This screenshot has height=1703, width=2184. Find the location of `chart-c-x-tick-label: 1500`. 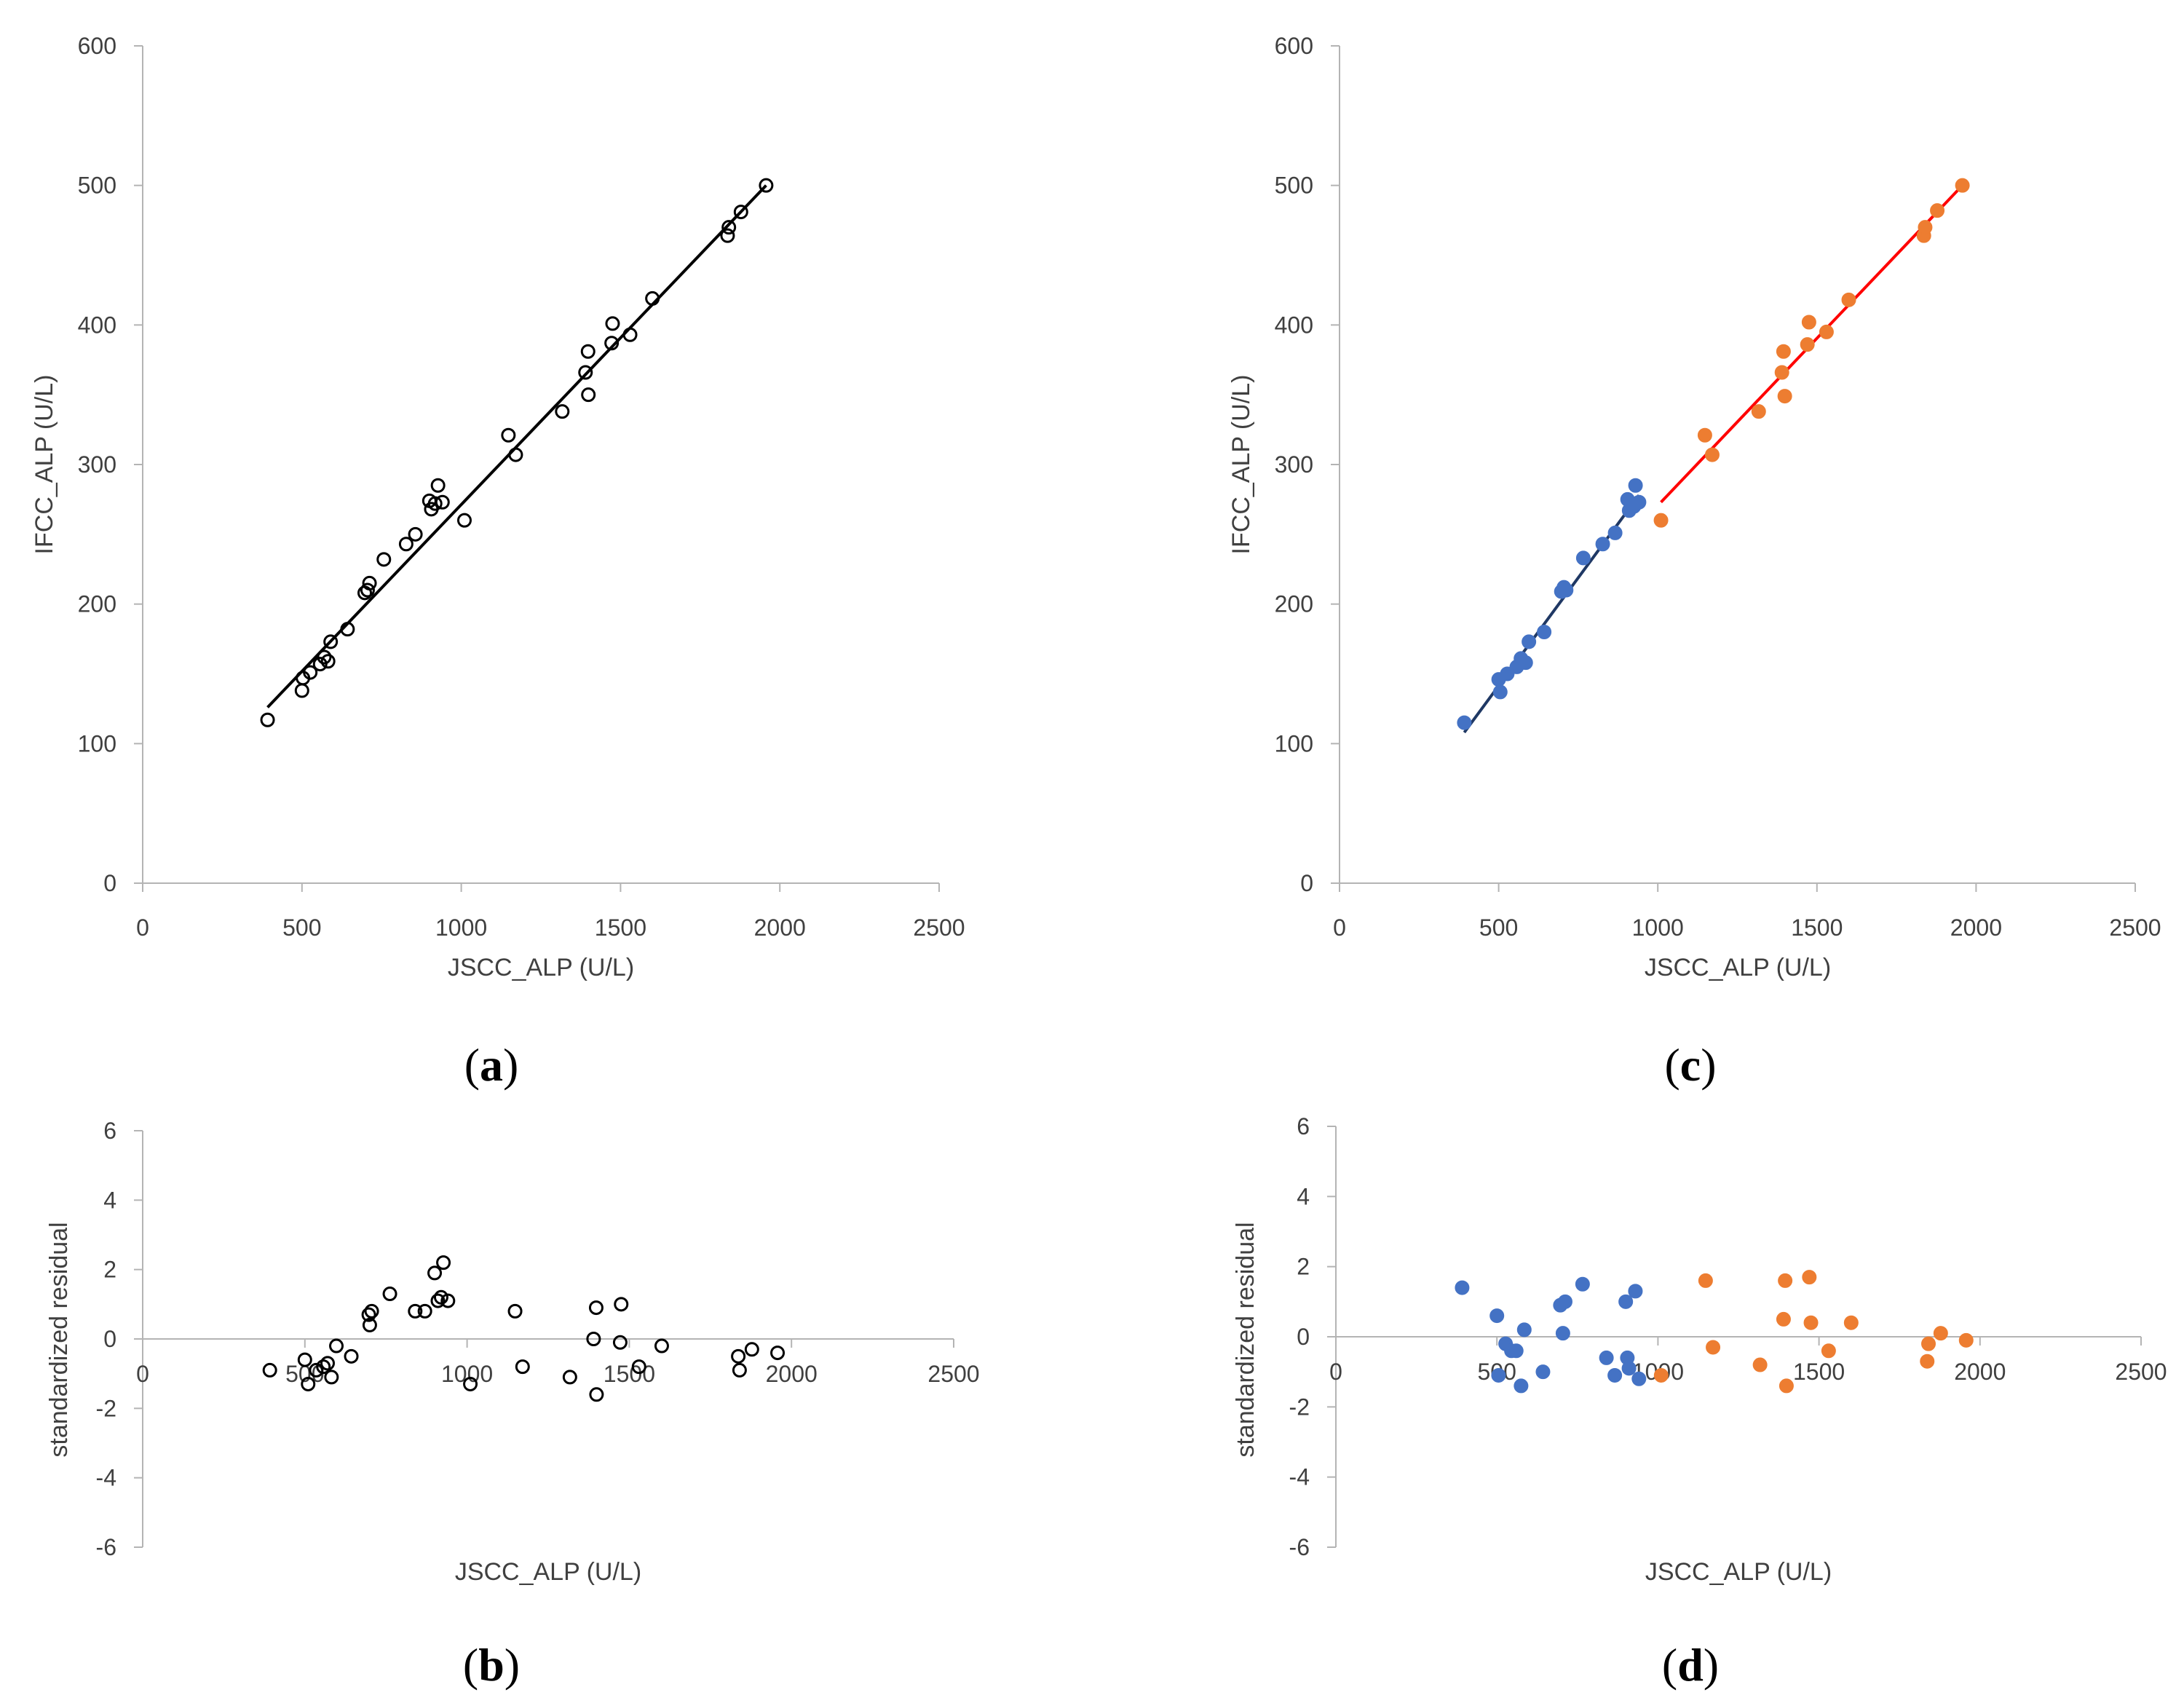

chart-c-x-tick-label: 1500 is located at coordinates (1817, 927).